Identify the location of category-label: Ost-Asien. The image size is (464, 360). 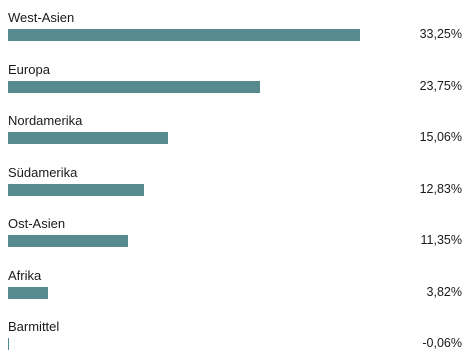
(37, 223).